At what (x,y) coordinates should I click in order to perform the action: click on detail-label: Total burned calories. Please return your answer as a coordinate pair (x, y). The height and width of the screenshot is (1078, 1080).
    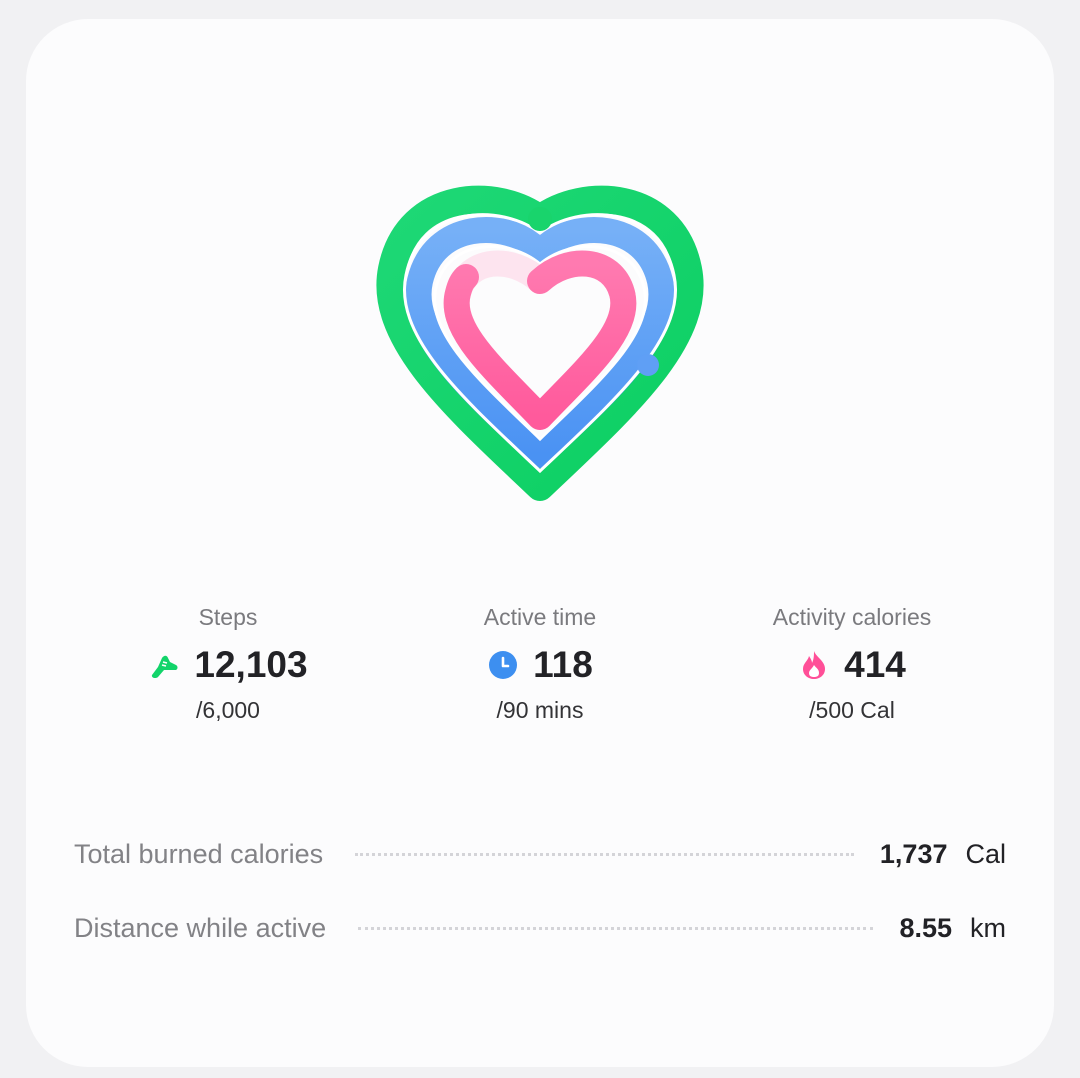
    Looking at the image, I should click on (199, 853).